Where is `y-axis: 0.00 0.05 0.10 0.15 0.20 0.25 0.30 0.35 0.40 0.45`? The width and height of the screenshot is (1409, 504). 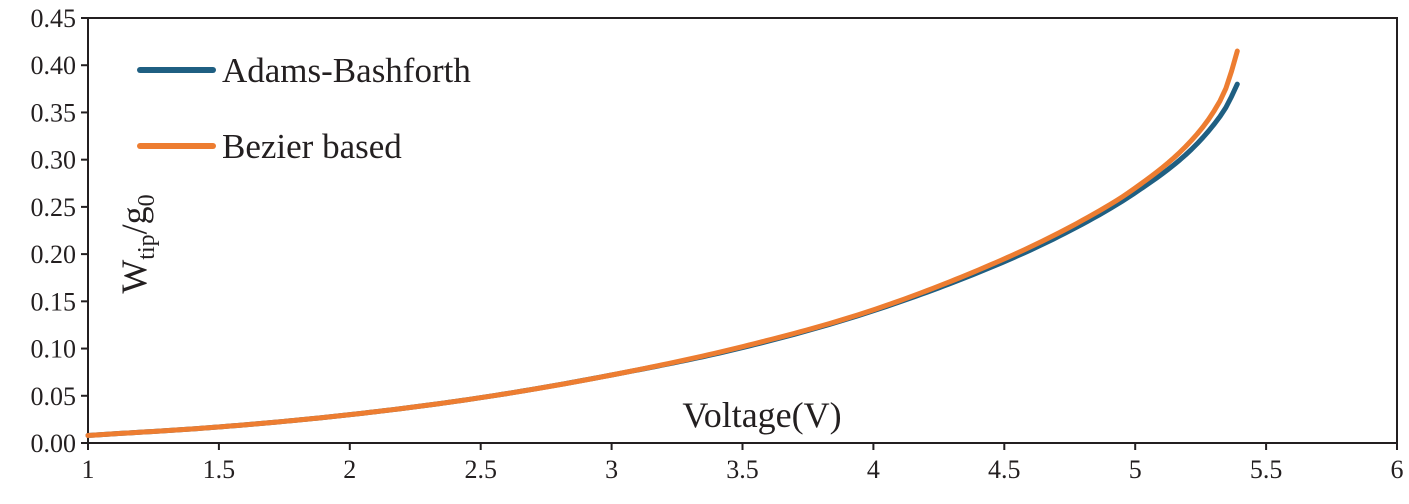
y-axis: 0.00 0.05 0.10 0.15 0.20 0.25 0.30 0.35 0.40 0.45 is located at coordinates (59, 231).